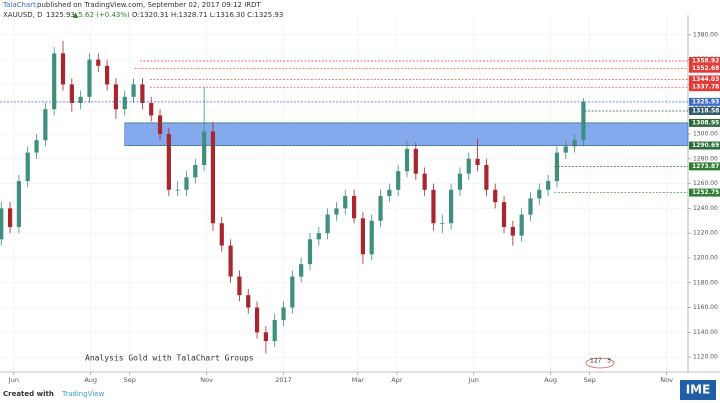 This screenshot has width=720, height=403. What do you see at coordinates (666, 380) in the screenshot?
I see `x-tick-label: Nov` at bounding box center [666, 380].